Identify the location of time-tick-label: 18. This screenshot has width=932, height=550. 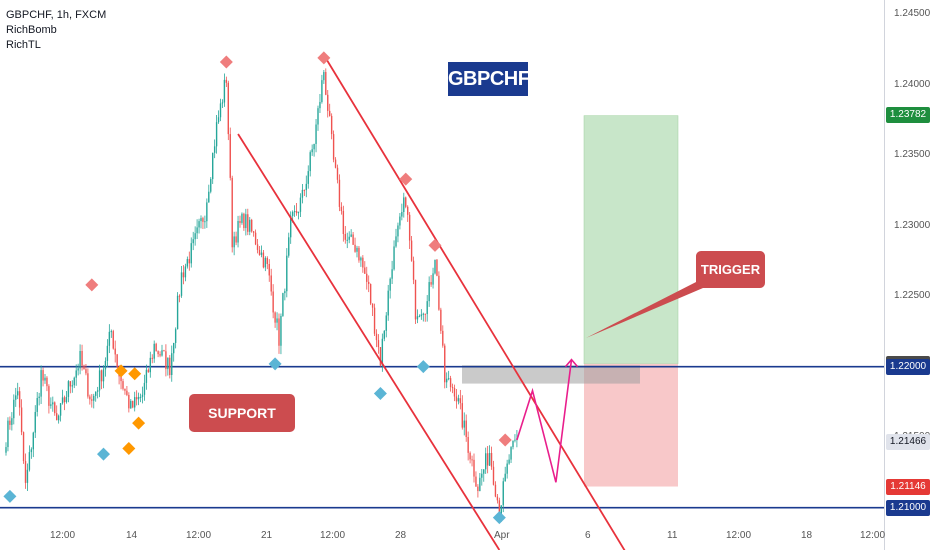
(807, 535).